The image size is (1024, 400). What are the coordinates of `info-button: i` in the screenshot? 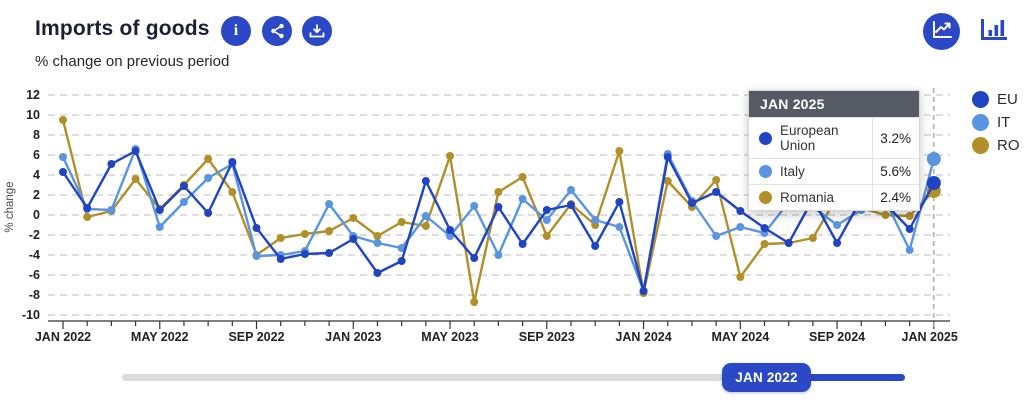 It's located at (236, 31).